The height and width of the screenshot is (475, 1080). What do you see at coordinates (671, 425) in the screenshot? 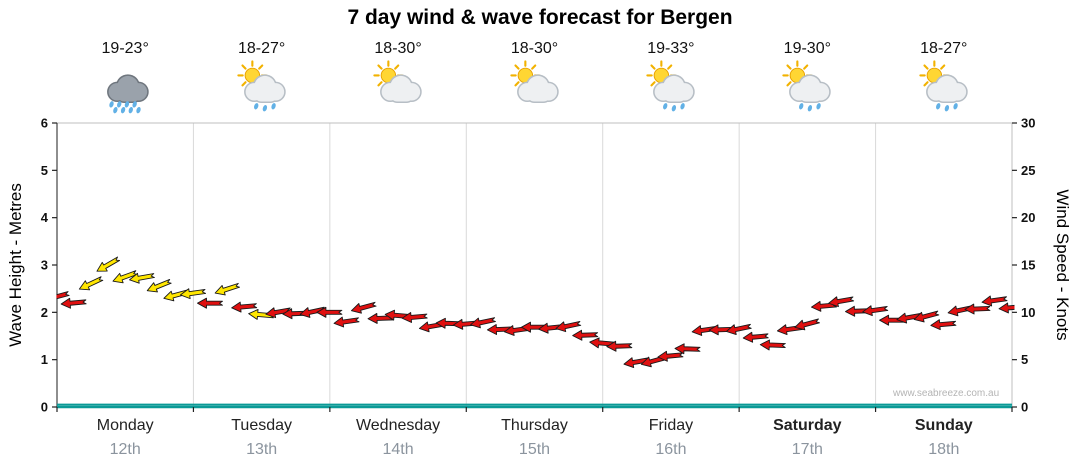
I see `day-name: Friday` at bounding box center [671, 425].